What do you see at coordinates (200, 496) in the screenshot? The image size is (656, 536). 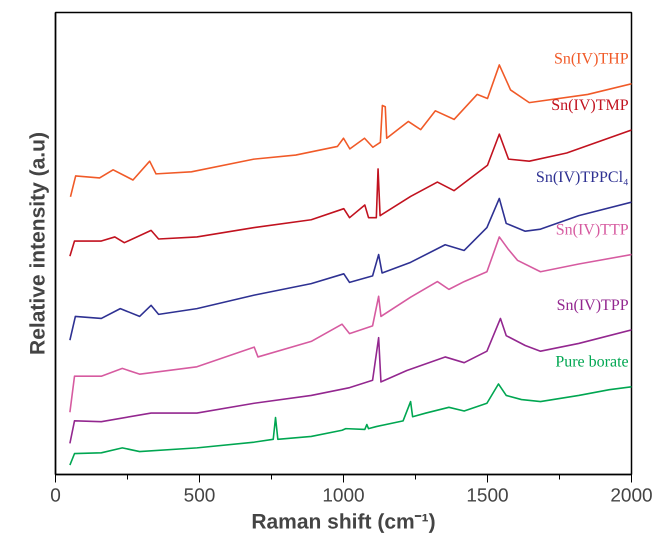 I see `x-tick-label: 500` at bounding box center [200, 496].